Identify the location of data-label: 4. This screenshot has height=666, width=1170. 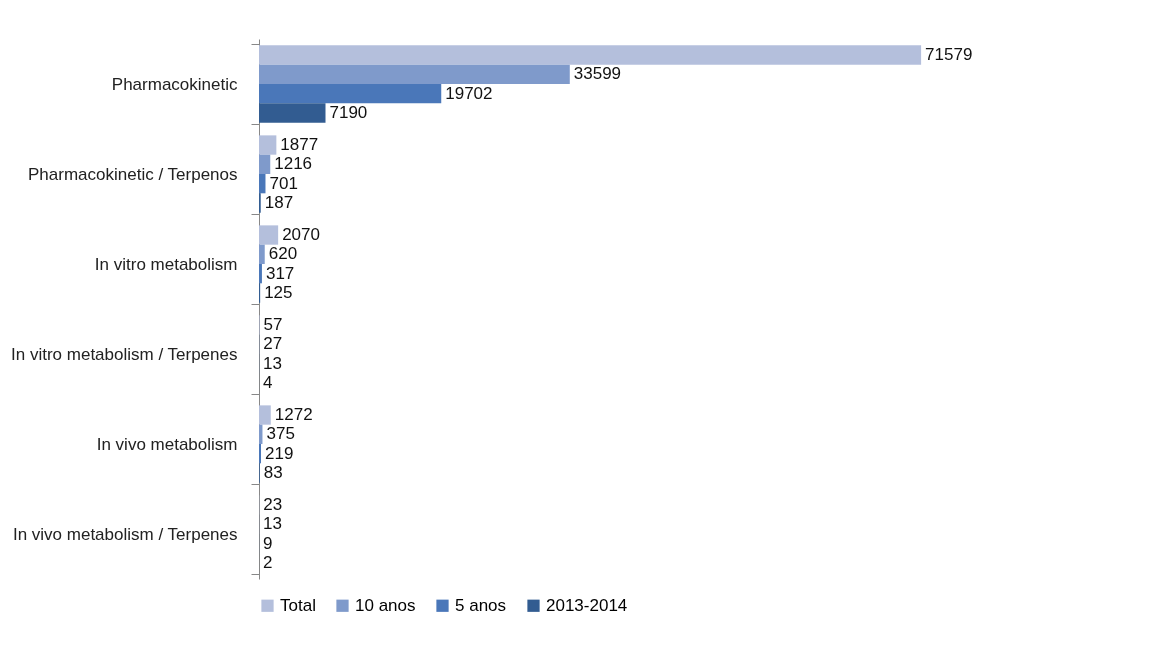
(268, 382).